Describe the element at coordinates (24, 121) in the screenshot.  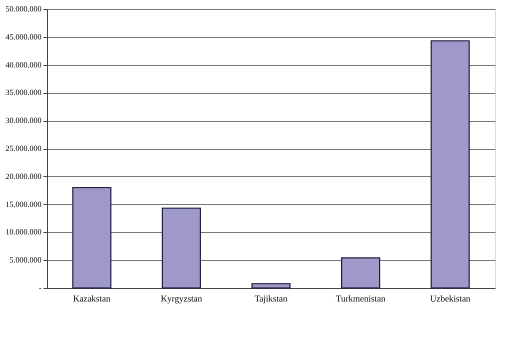
I see `y-tick-label: 30.000.000` at that location.